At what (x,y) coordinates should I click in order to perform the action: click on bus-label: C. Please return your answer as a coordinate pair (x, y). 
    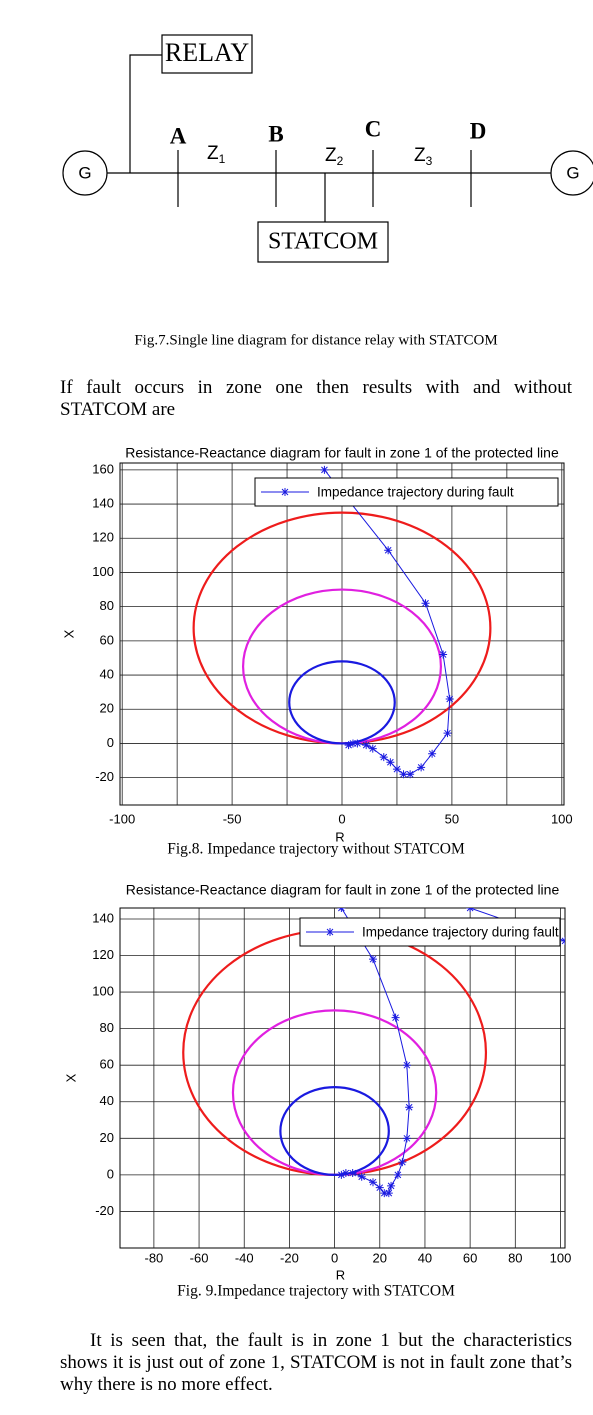
    Looking at the image, I should click on (373, 128).